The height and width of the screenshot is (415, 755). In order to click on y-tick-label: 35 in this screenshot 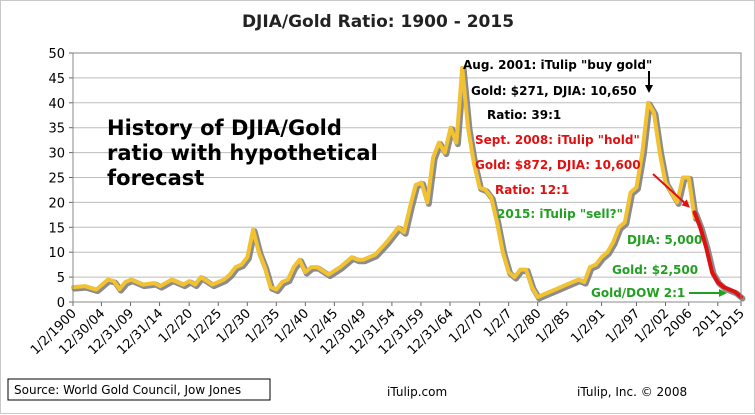, I will do `click(56, 129)`.